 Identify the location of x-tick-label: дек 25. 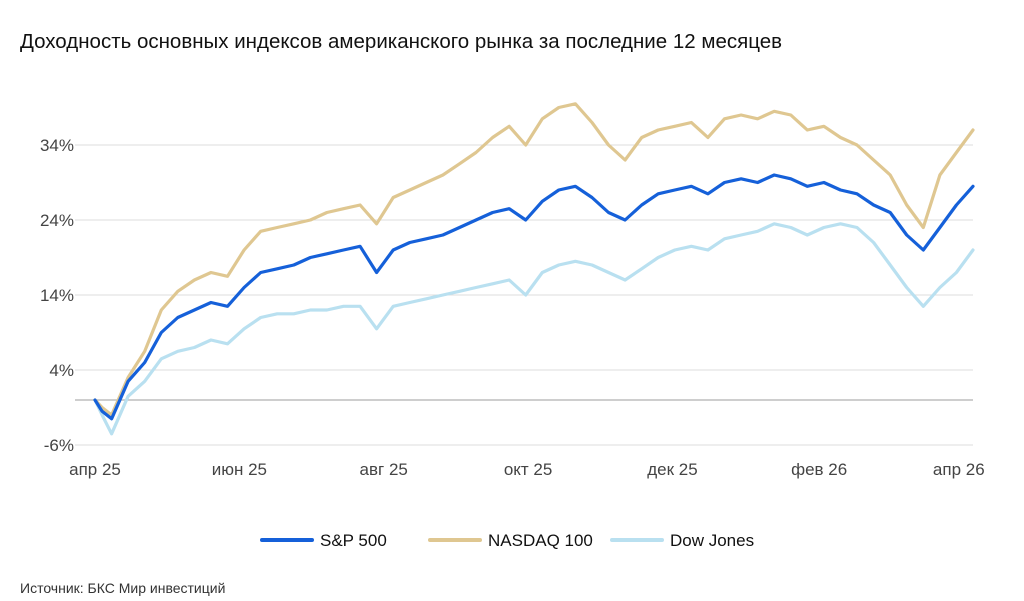
(672, 469).